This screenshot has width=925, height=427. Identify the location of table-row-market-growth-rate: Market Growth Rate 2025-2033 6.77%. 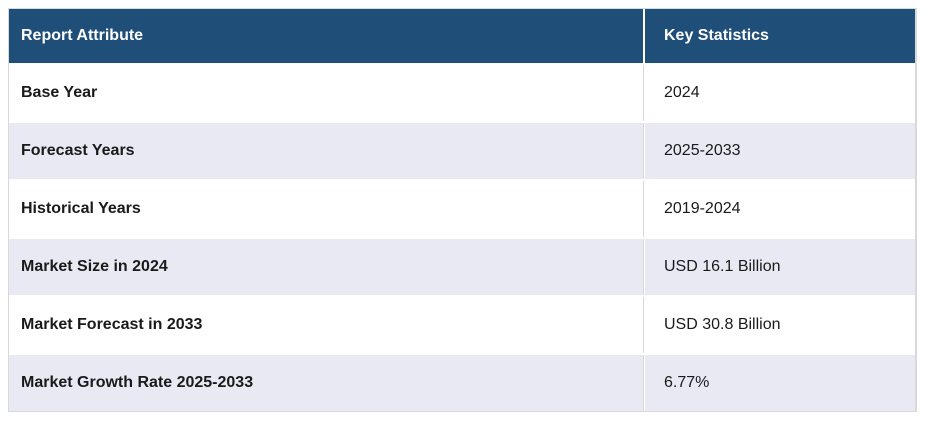
(462, 383).